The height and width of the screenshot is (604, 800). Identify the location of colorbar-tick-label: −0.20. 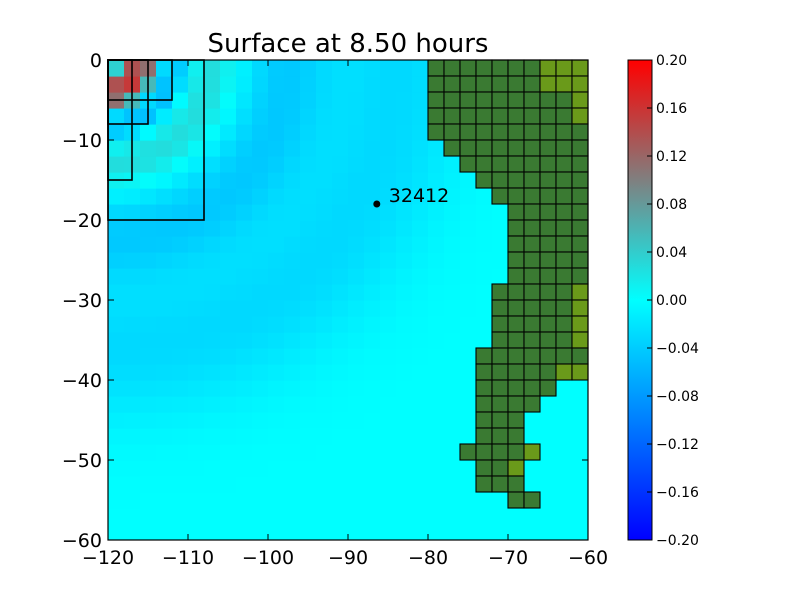
(677, 541).